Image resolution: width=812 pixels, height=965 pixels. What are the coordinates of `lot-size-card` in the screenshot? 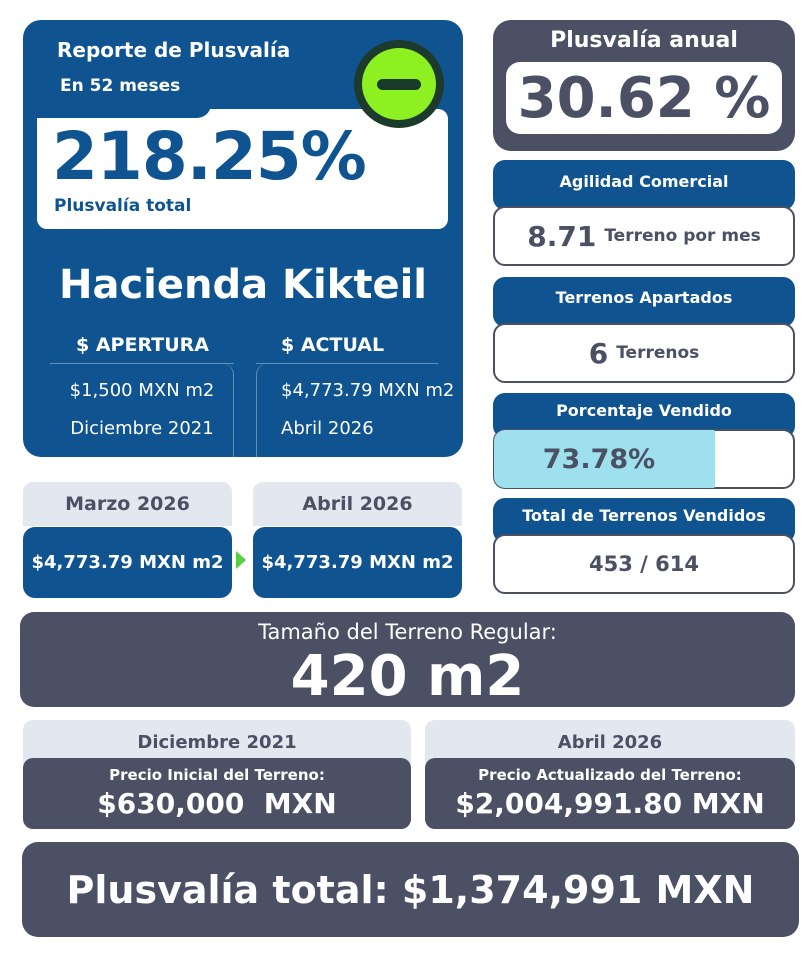 It's located at (407, 659).